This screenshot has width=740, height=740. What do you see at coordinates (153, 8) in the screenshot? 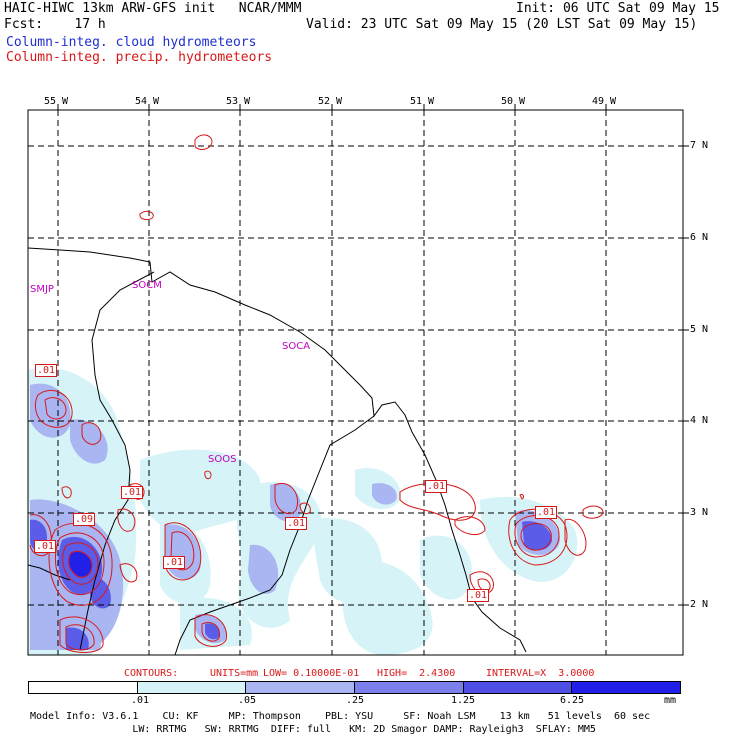
I see `model-title: HAIC-HIWC 13km ARW-GFS init NCAR/MMM` at bounding box center [153, 8].